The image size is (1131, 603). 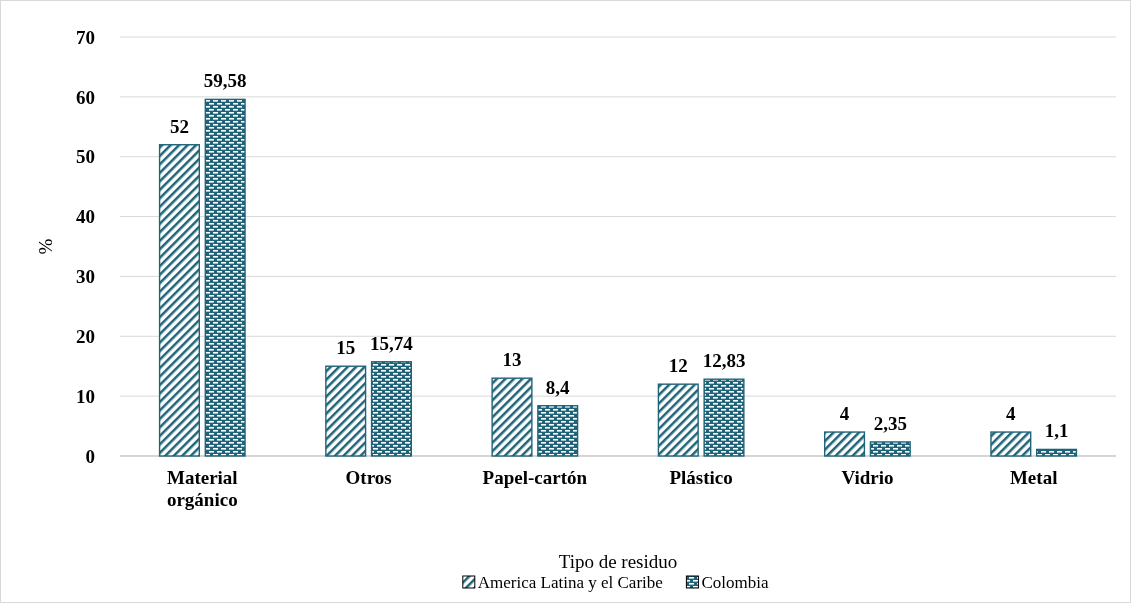 What do you see at coordinates (85, 157) in the screenshot?
I see `y-tick-label: 50` at bounding box center [85, 157].